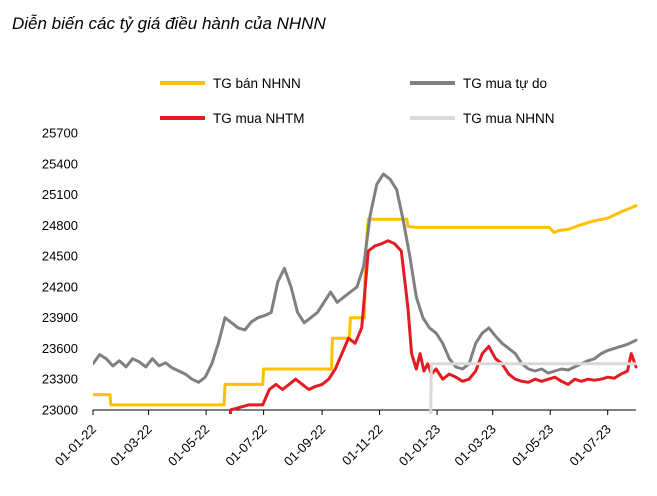 The height and width of the screenshot is (496, 657). What do you see at coordinates (532, 445) in the screenshot?
I see `x-tick-label: 01-05-23` at bounding box center [532, 445].